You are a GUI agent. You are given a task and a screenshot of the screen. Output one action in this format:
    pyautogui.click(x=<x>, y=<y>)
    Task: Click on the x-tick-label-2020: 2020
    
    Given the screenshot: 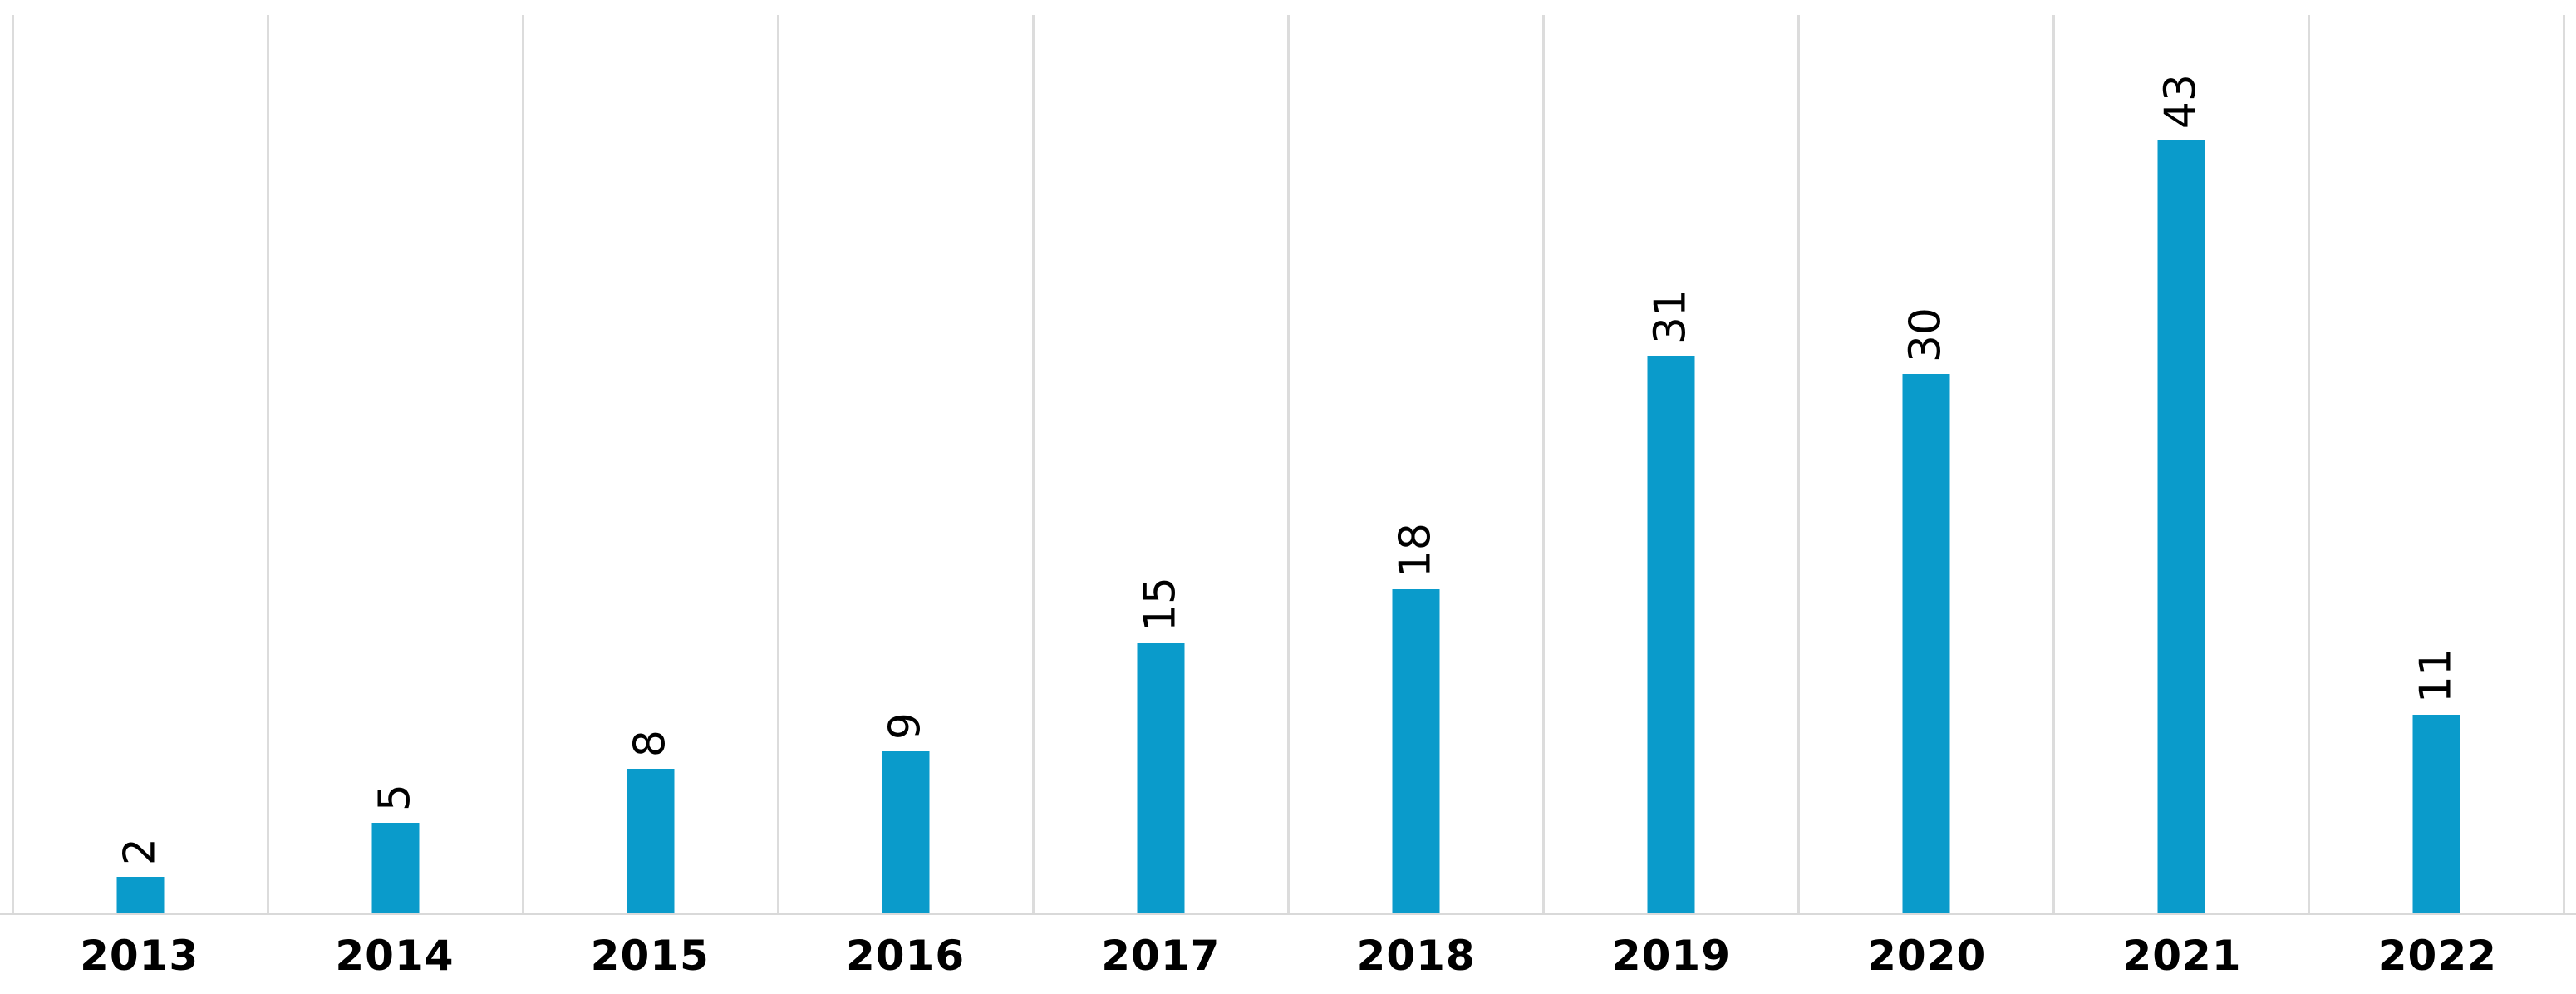 What is the action you would take?
    pyautogui.click(x=1927, y=956)
    